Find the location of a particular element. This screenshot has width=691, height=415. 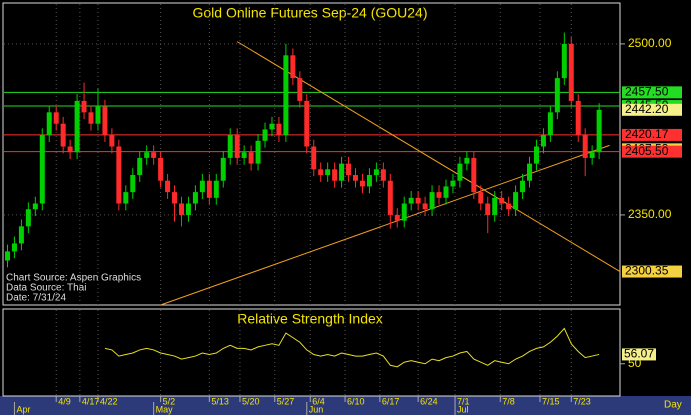

x-tick-label: 4/9 is located at coordinates (64, 401).